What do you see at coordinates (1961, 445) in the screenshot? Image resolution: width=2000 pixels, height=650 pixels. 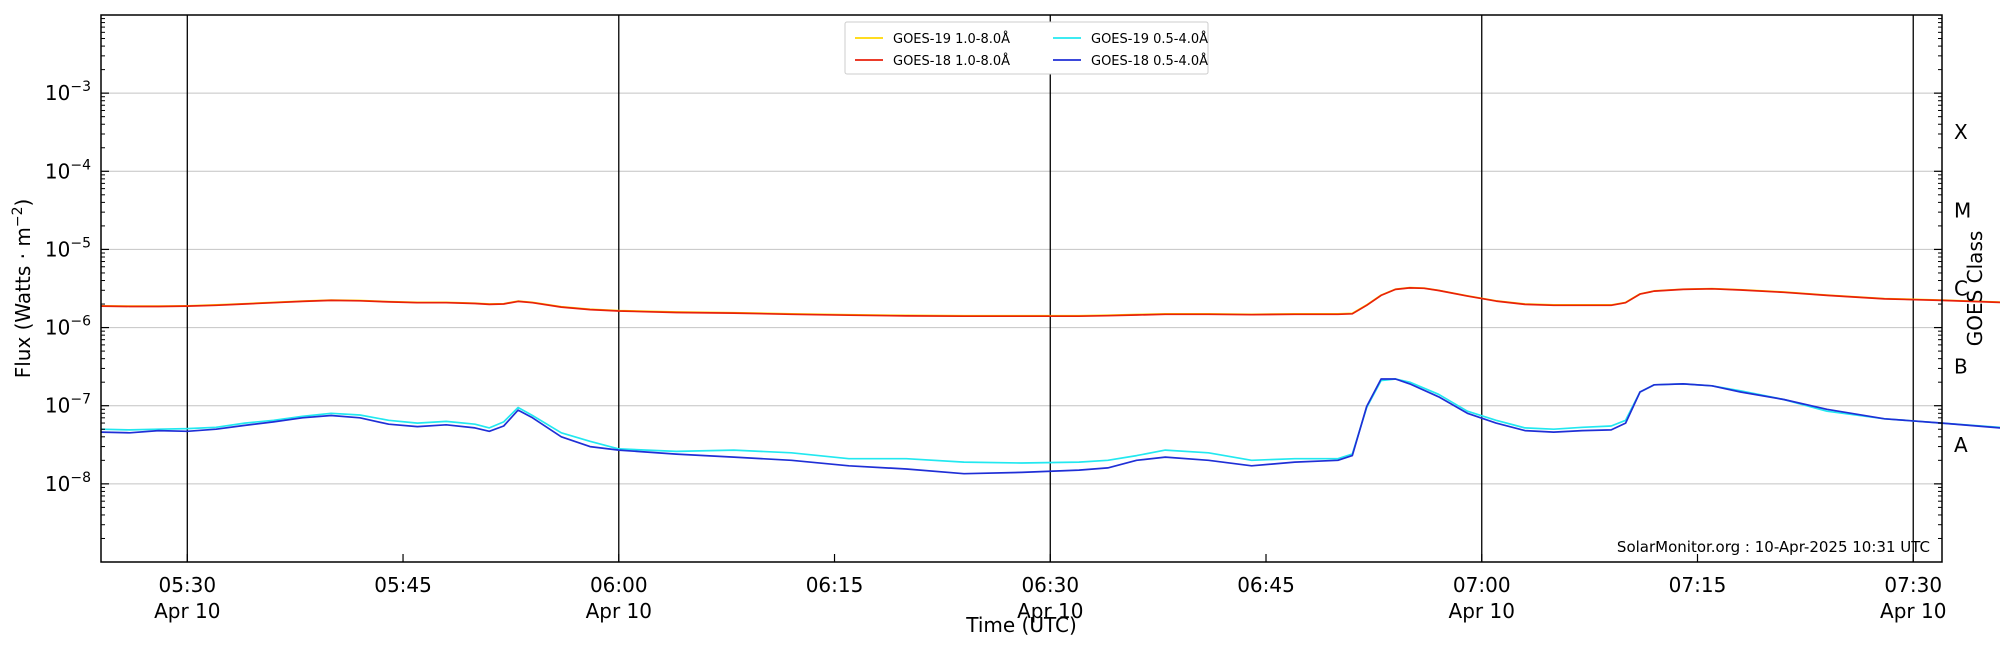 I see `goes-class-label: A` at bounding box center [1961, 445].